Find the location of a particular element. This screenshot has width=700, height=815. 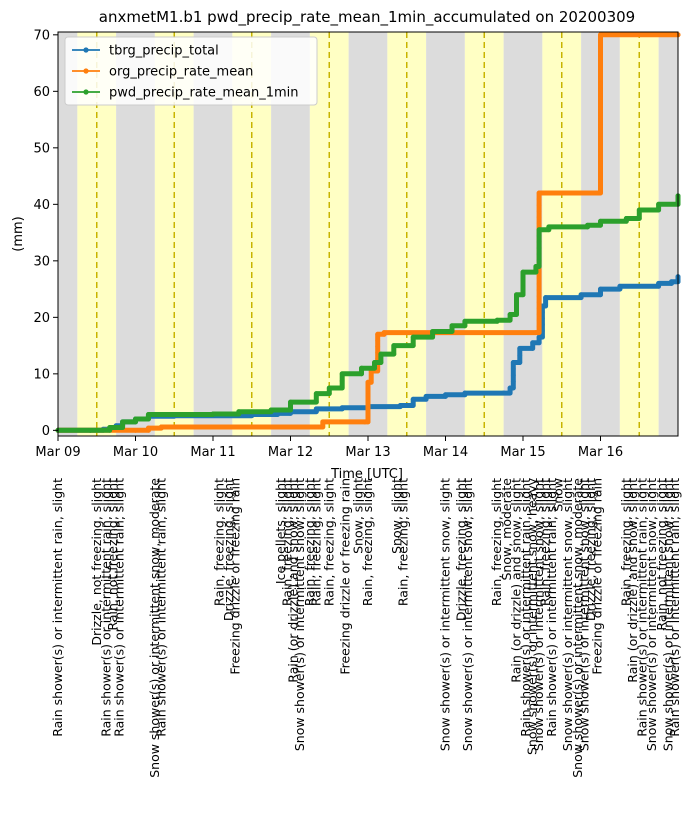

x-tick-label: Mar 11 is located at coordinates (212, 452).